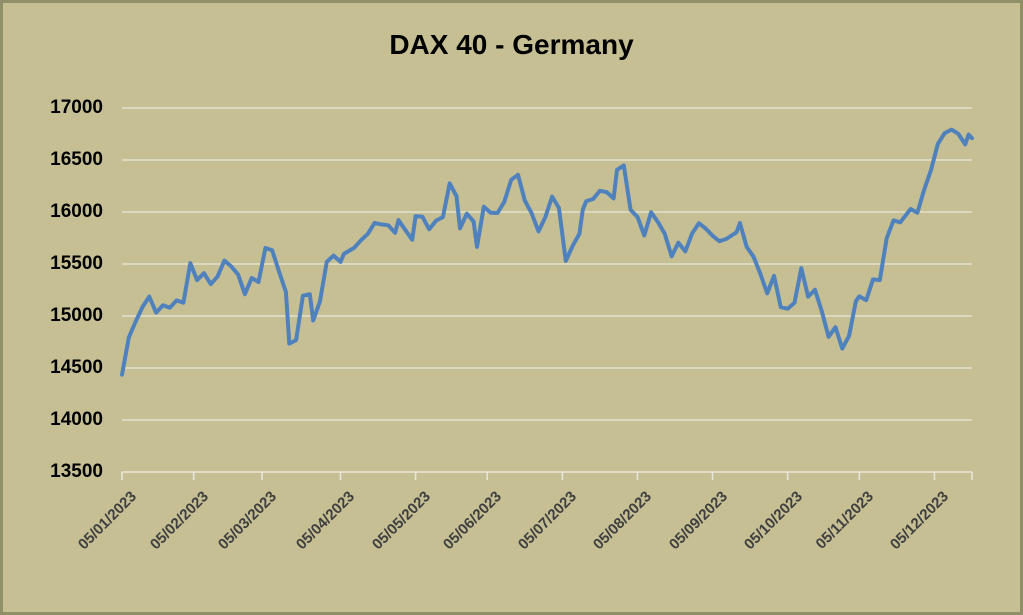 The image size is (1023, 615). I want to click on y-axis-label: 16000, so click(76, 211).